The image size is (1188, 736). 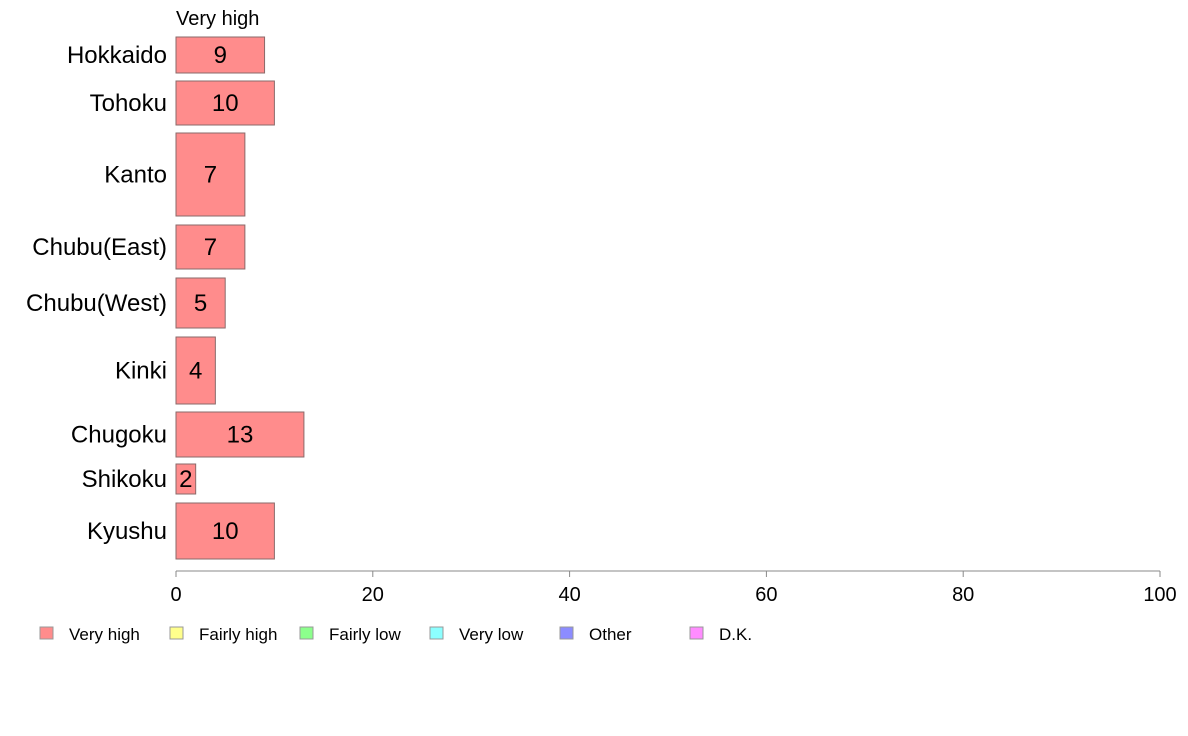 What do you see at coordinates (175, 595) in the screenshot?
I see `x-tick-label: 0` at bounding box center [175, 595].